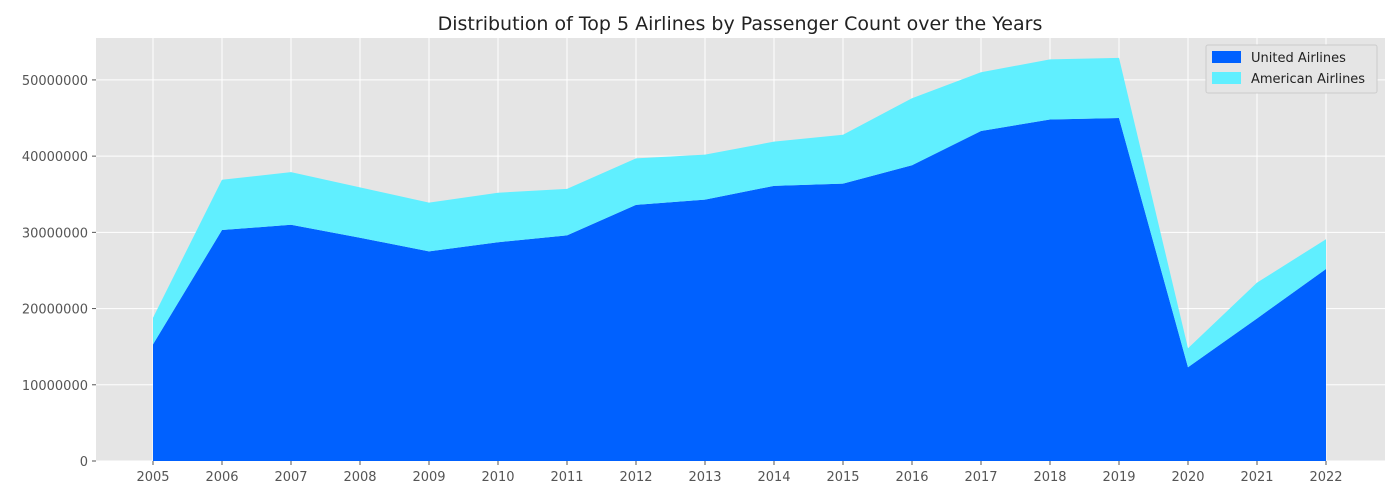 This screenshot has width=1400, height=500. What do you see at coordinates (84, 462) in the screenshot?
I see `y-tick-label: 0` at bounding box center [84, 462].